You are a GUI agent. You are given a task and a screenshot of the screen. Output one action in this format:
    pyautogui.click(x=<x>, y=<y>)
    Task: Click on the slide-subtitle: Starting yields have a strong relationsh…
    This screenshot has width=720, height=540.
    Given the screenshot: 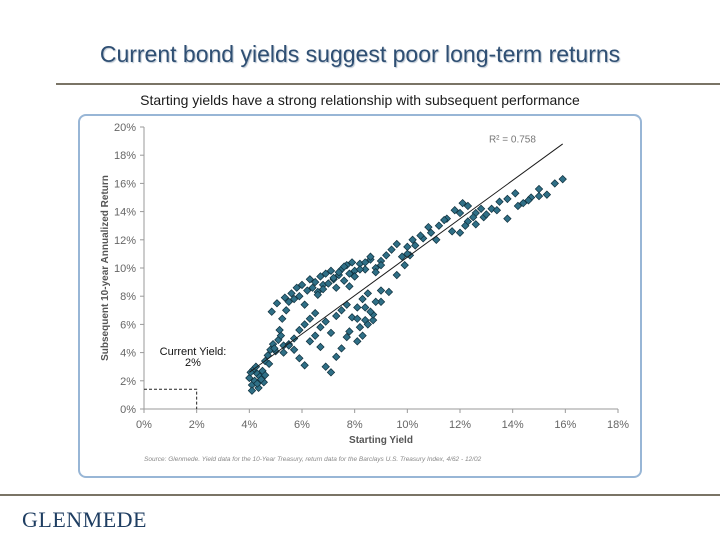 What is the action you would take?
    pyautogui.click(x=360, y=100)
    